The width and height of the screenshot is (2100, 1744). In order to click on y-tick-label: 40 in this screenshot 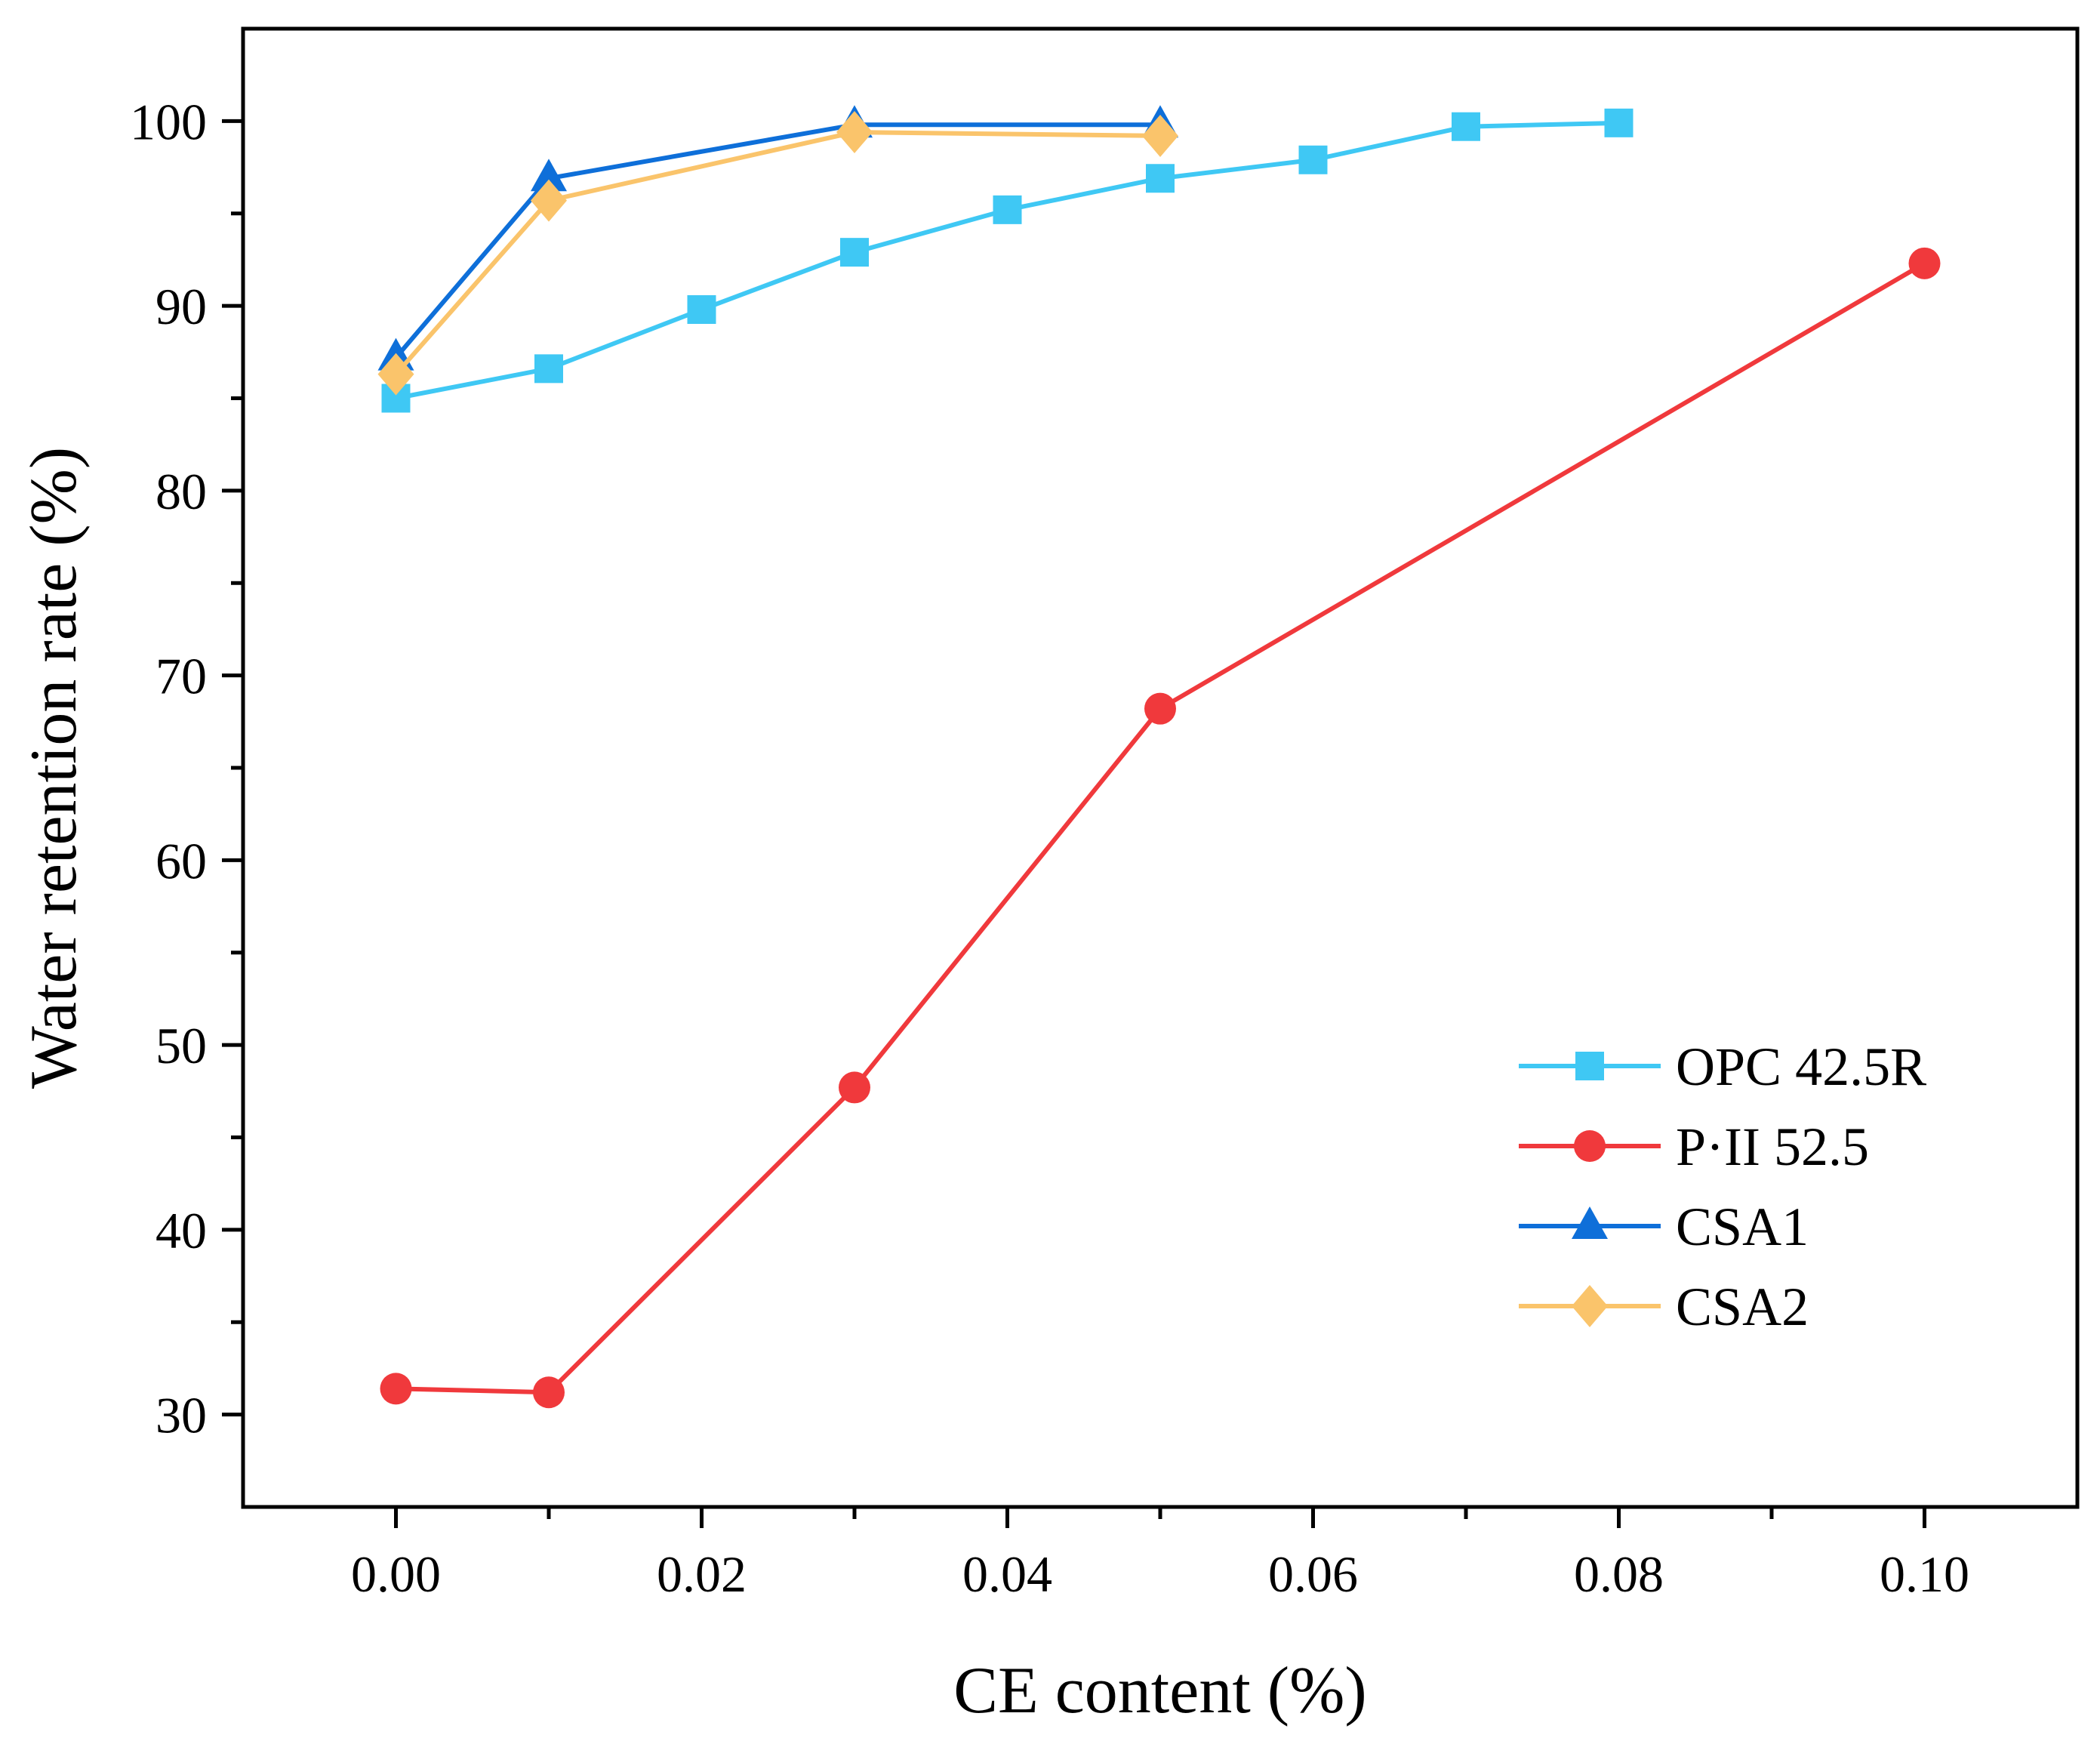, I will do `click(181, 1230)`.